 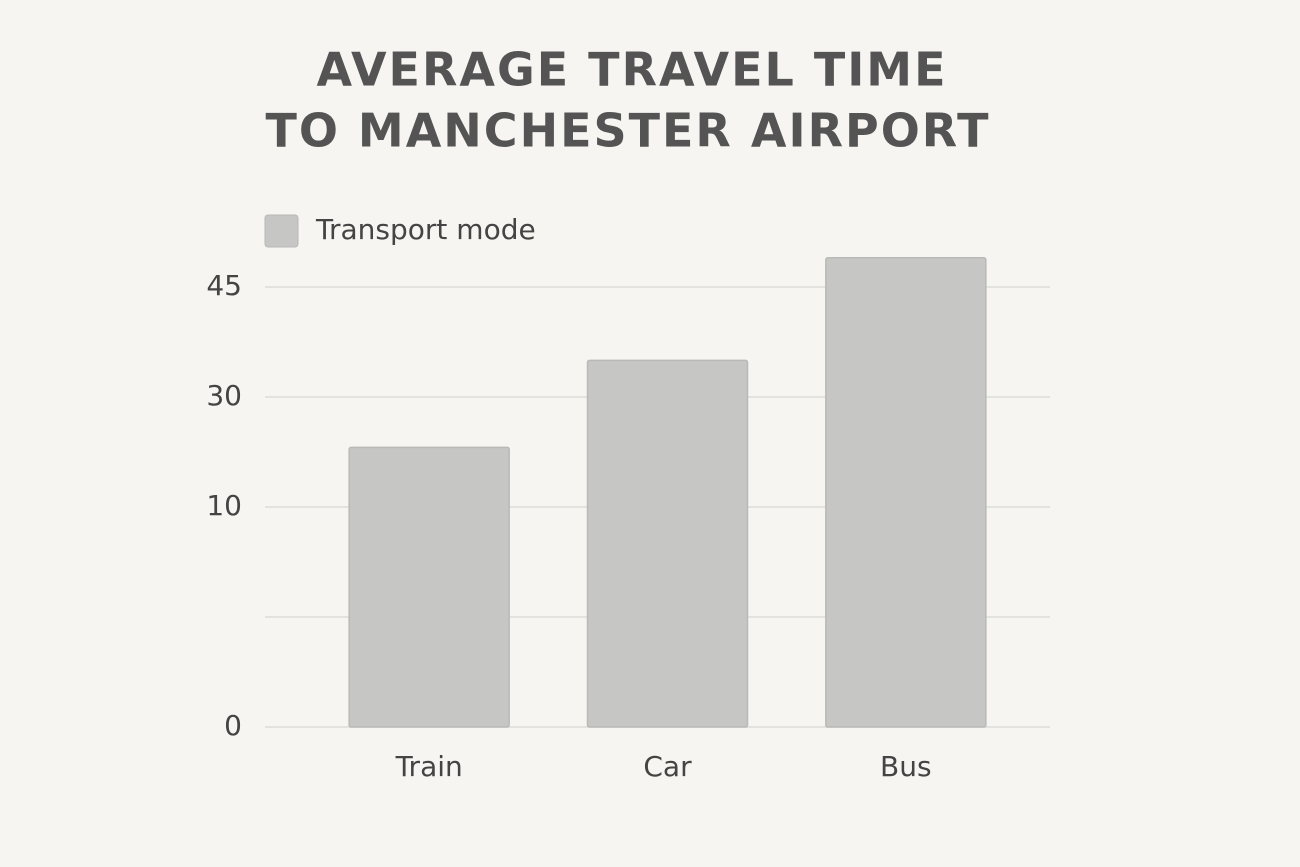 What do you see at coordinates (224, 285) in the screenshot?
I see `y-tick-label: 45` at bounding box center [224, 285].